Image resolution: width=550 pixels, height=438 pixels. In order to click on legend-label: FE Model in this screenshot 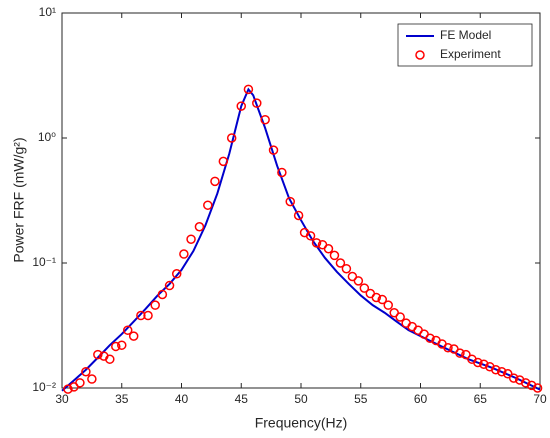, I will do `click(465, 35)`.